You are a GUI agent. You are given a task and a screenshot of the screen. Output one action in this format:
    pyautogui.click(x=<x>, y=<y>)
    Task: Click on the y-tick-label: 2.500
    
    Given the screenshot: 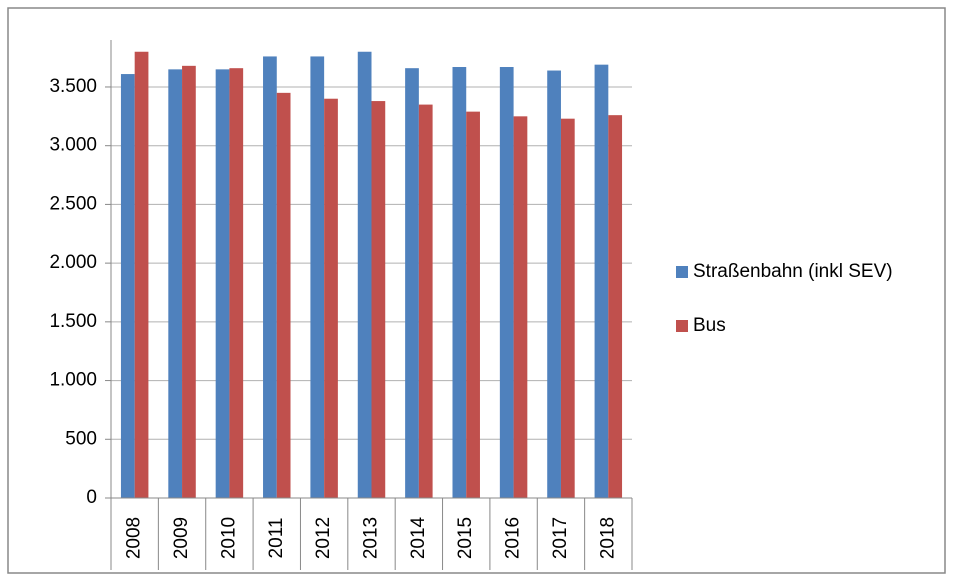 What is the action you would take?
    pyautogui.click(x=73, y=203)
    